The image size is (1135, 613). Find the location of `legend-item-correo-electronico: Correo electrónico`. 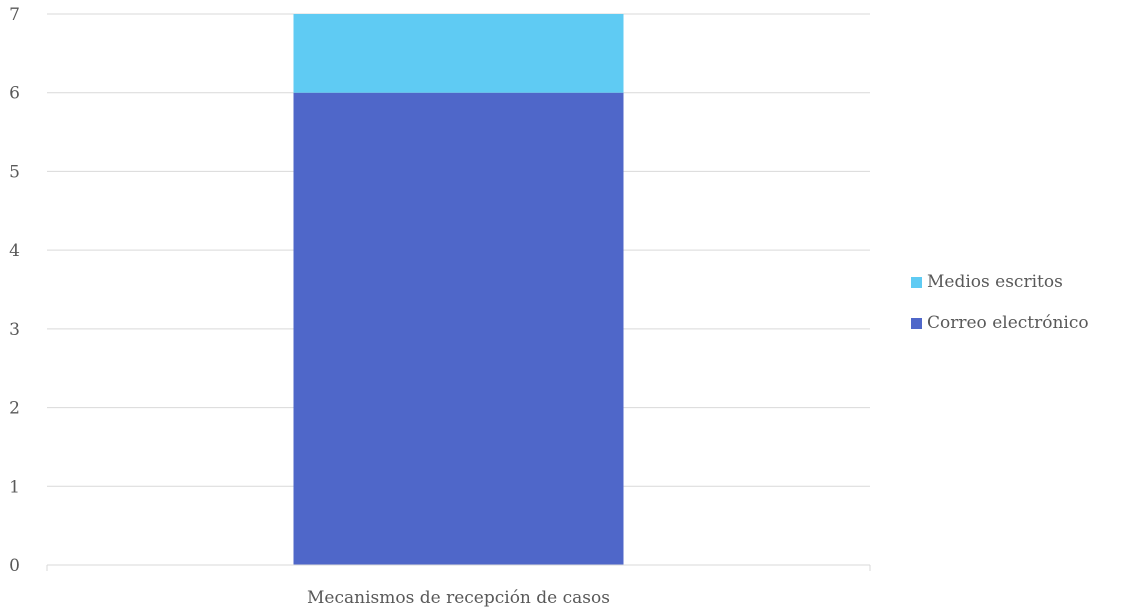

legend-item-correo-electronico: Correo electrónico is located at coordinates (1000, 323).